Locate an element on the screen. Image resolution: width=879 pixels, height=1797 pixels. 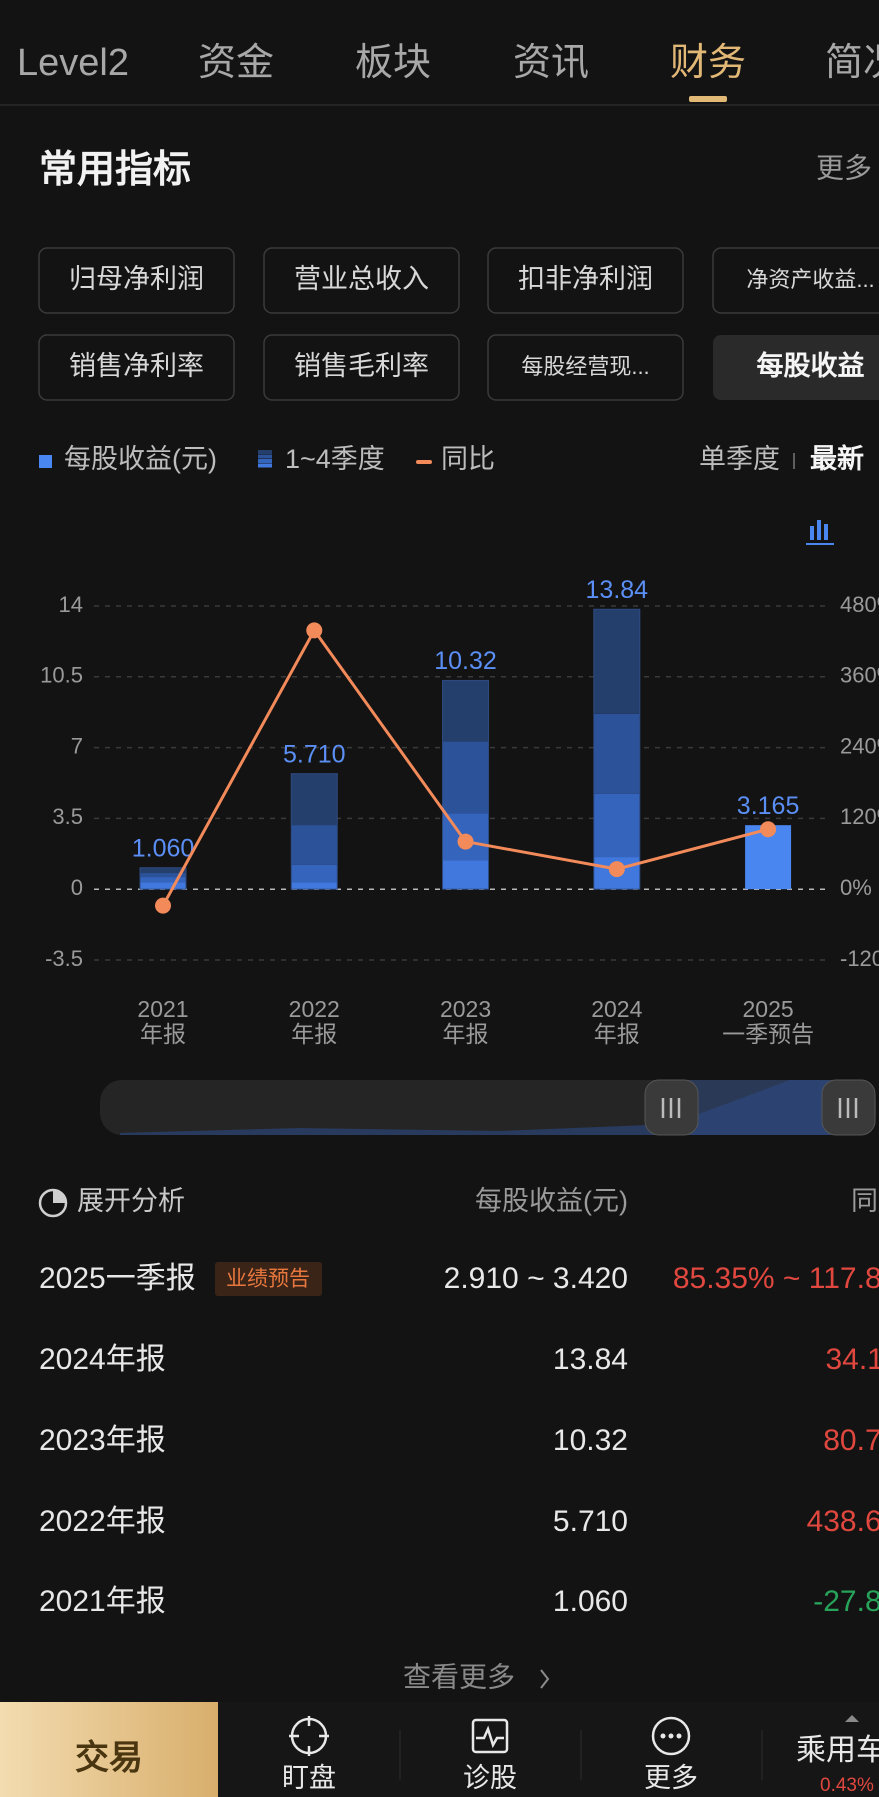
section-title: 常用指标 is located at coordinates (115, 170).